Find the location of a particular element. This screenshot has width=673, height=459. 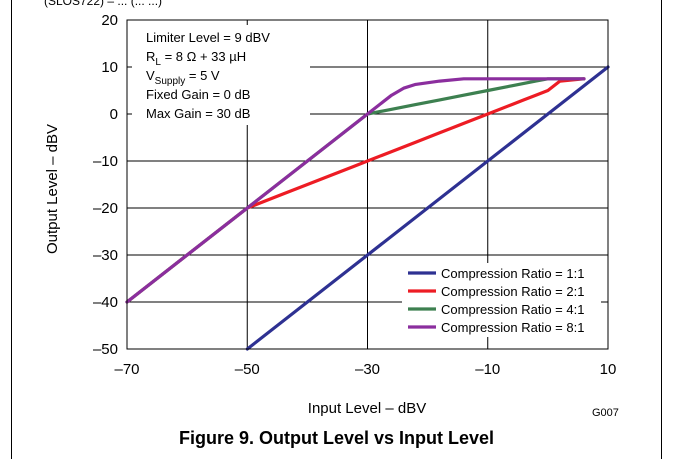

annotation-line: Max Gain = 30 dB is located at coordinates (198, 113).